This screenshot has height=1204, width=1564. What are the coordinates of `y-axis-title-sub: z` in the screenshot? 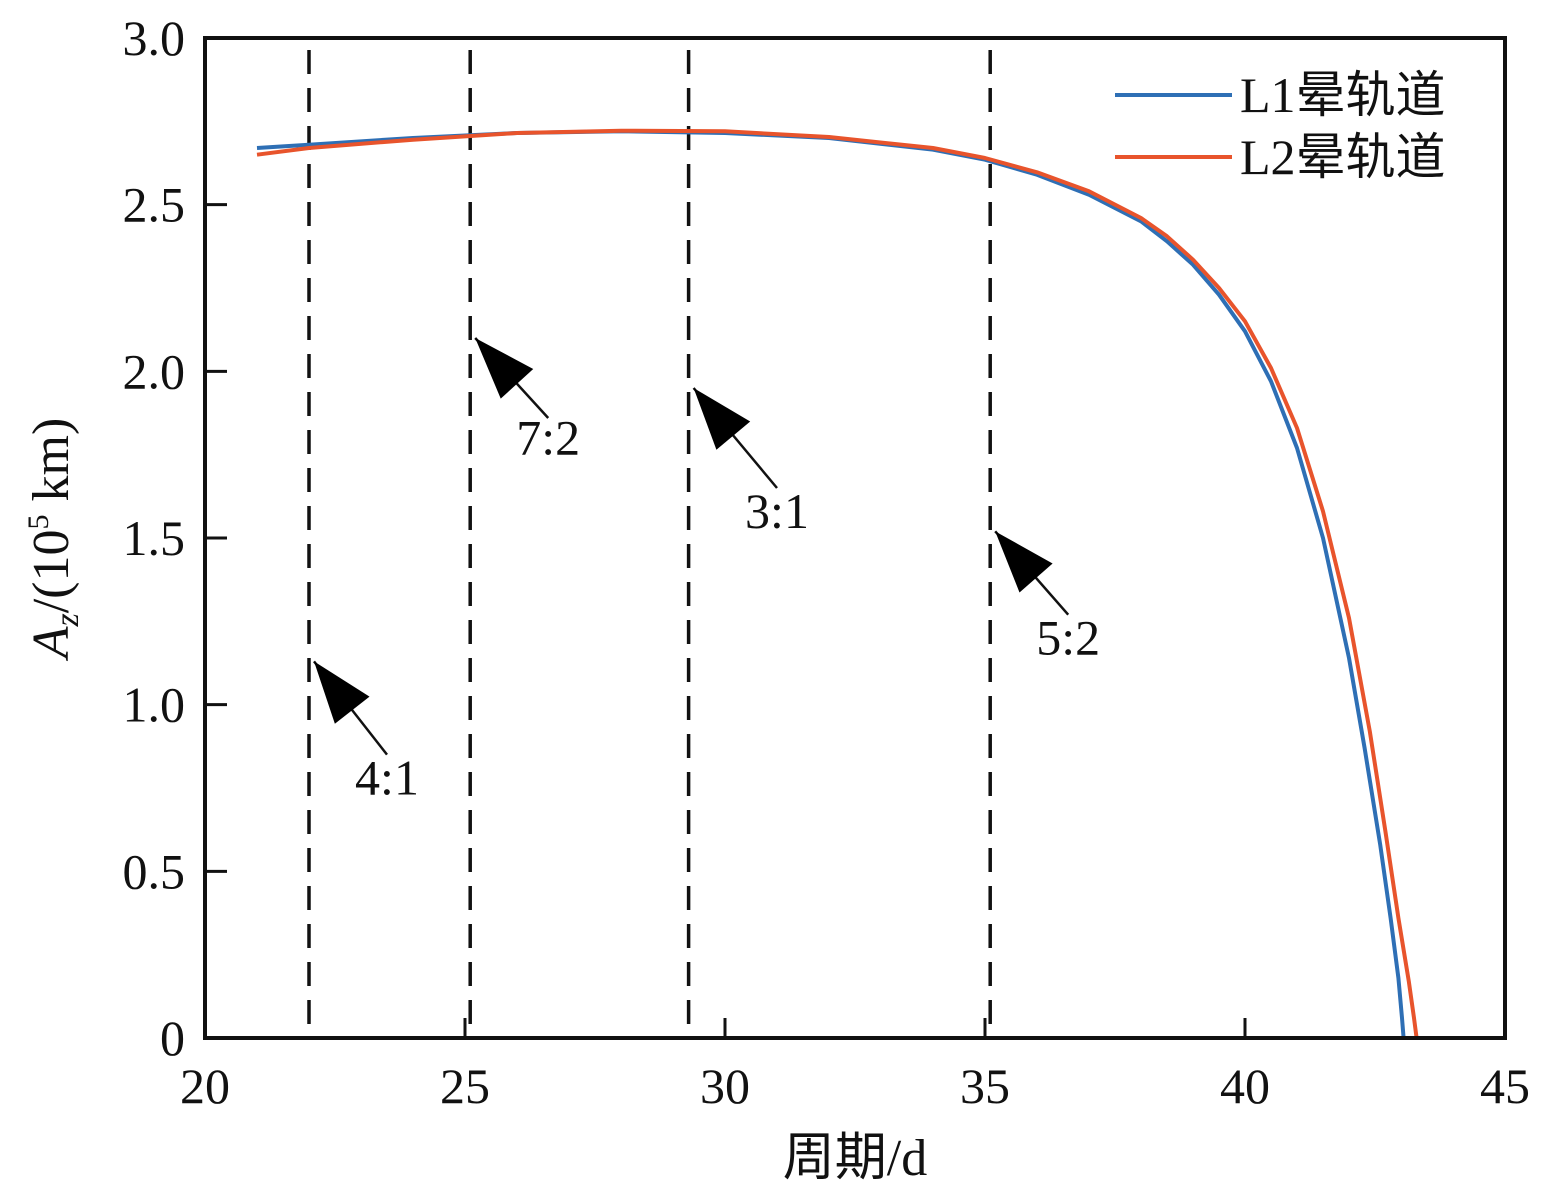 It's located at (67, 620).